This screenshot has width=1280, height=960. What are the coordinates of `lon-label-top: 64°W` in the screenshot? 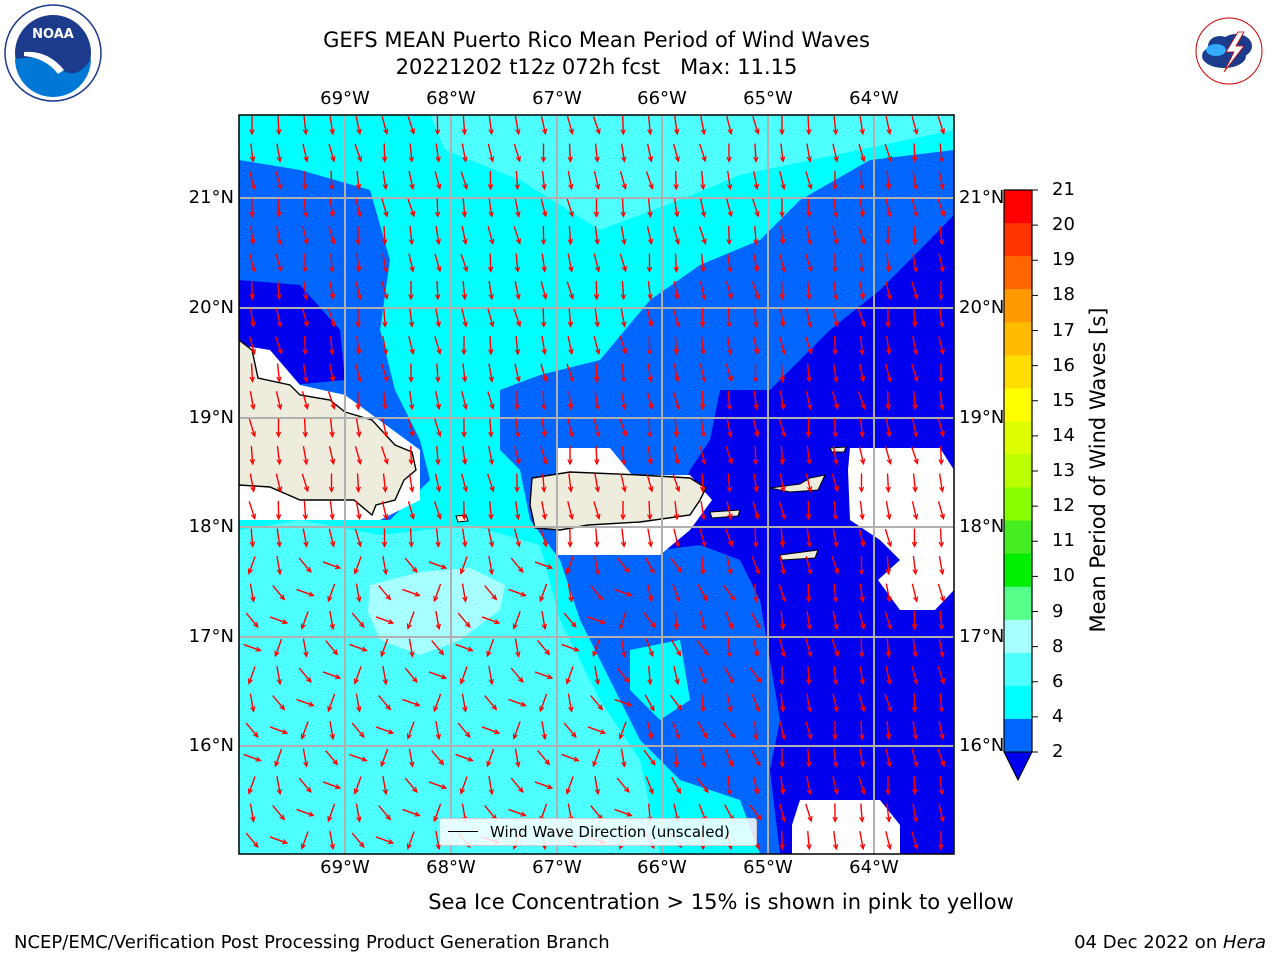 It's located at (874, 98).